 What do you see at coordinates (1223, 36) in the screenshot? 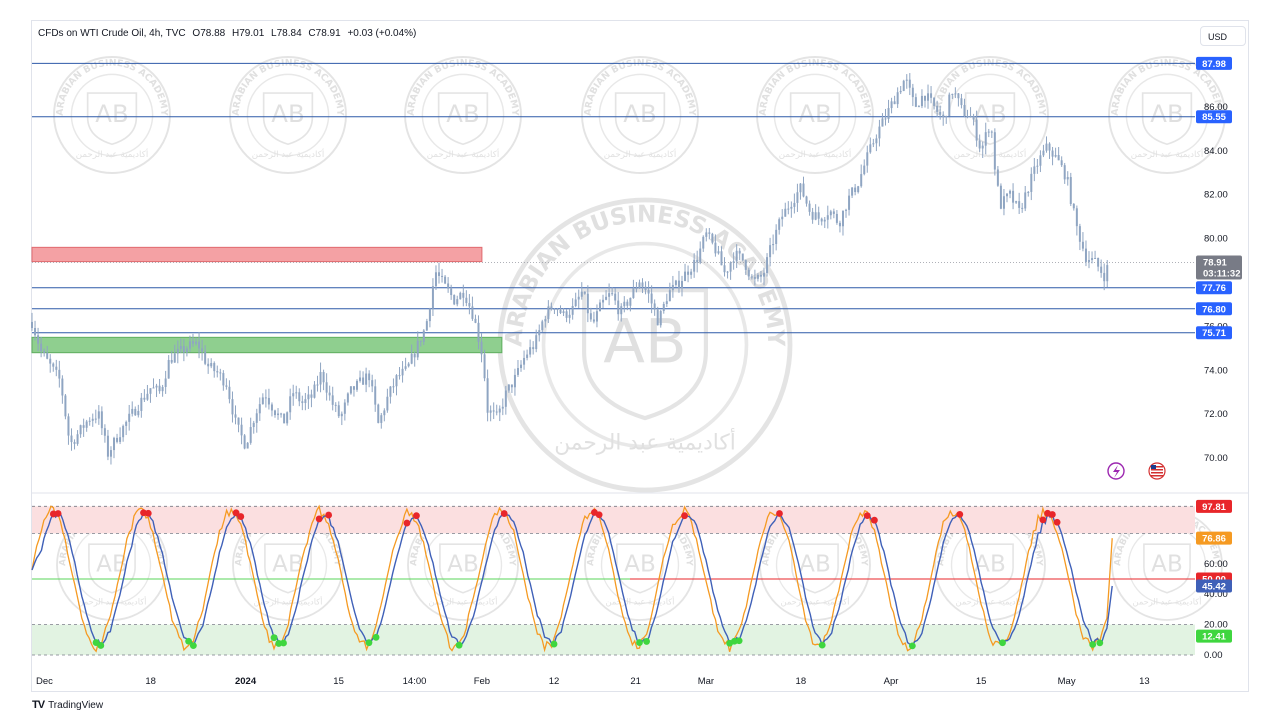
I see `currency-button: USD` at bounding box center [1223, 36].